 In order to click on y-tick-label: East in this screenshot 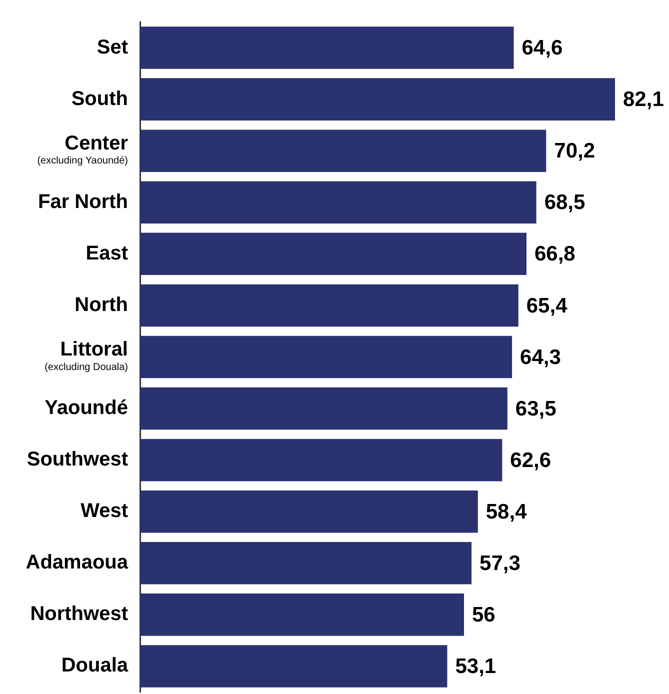, I will do `click(107, 253)`.